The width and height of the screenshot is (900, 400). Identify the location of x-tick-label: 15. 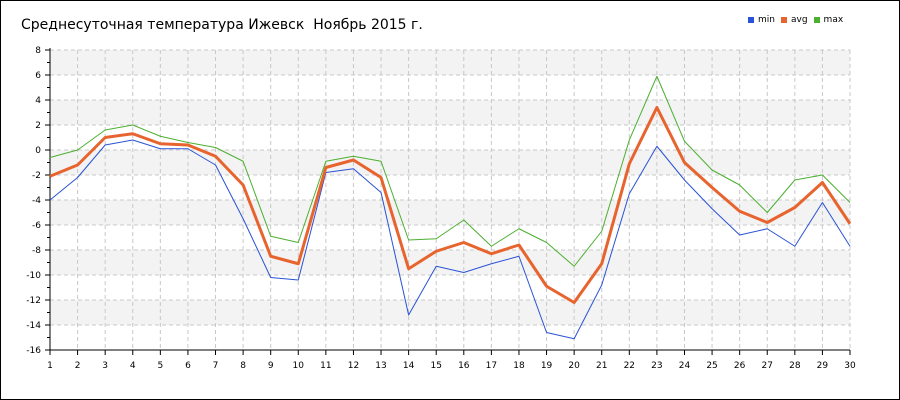
(435, 366).